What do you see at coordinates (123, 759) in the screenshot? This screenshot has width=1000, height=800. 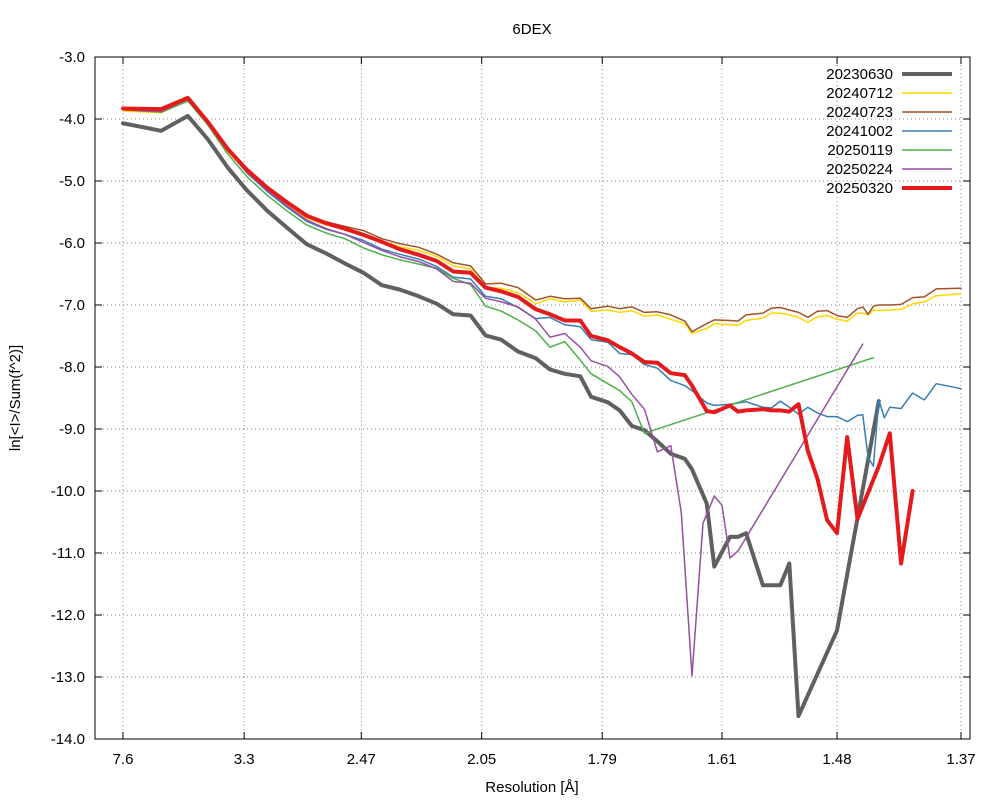 I see `x-tick-label: 7.6` at bounding box center [123, 759].